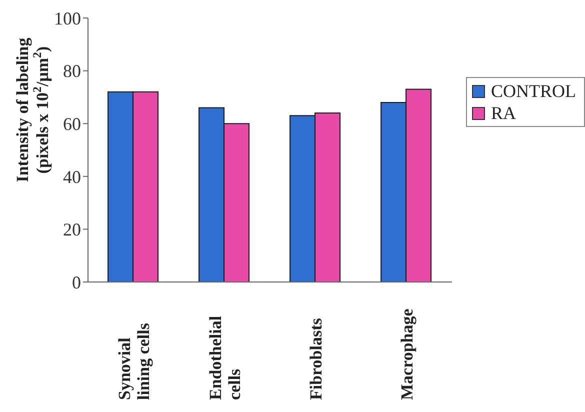  What do you see at coordinates (133, 361) in the screenshot?
I see `x-tick-label: Synovial lining cells` at bounding box center [133, 361].